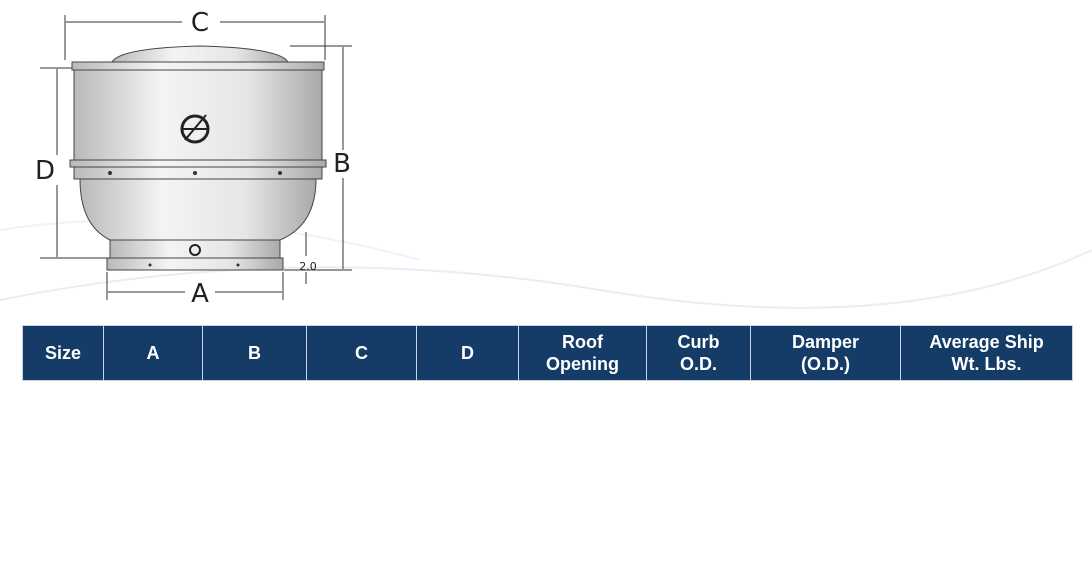 This screenshot has height=576, width=1092. I want to click on header-cell: Damper (O.D.), so click(825, 353).